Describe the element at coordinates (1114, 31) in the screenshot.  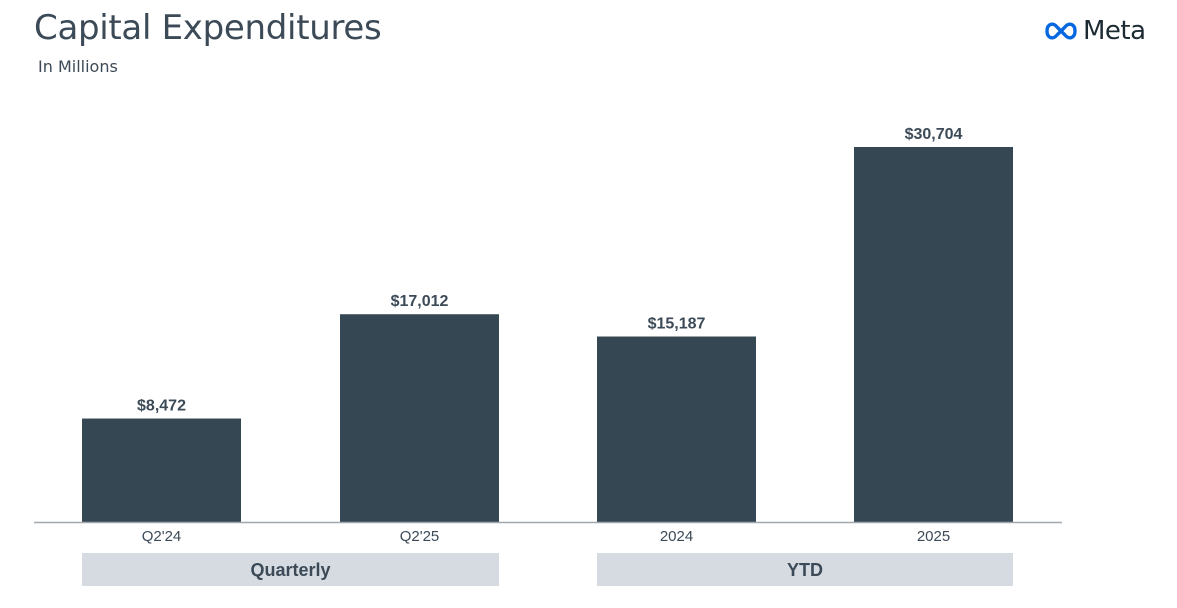
I see `logo-text: Meta` at that location.